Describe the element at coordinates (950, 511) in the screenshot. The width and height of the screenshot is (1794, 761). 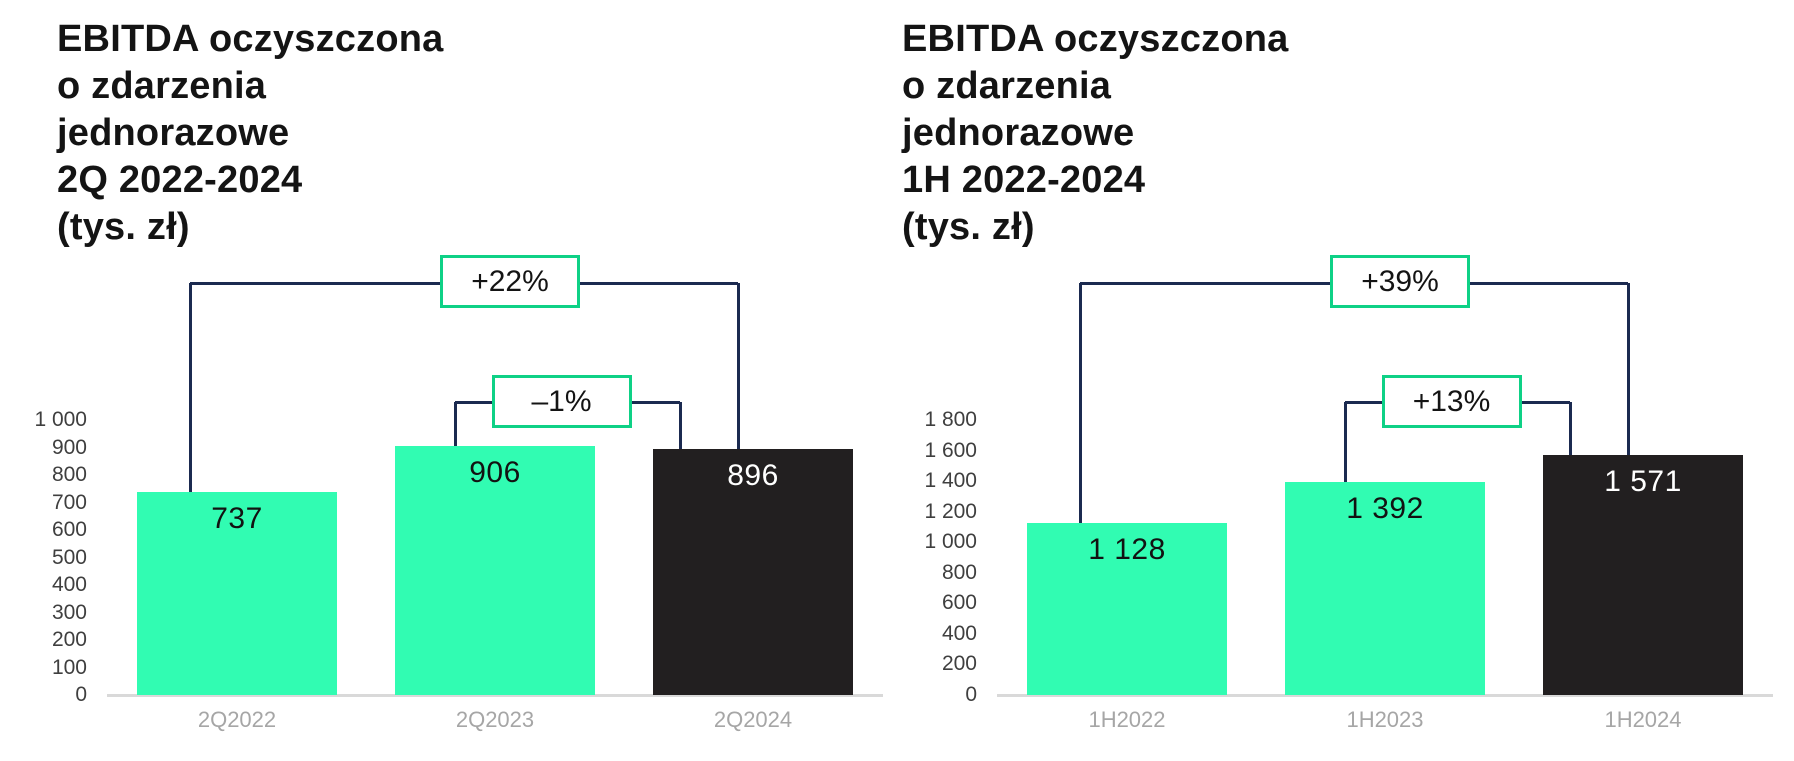
I see `y-axis-tick-label: 1 200` at that location.